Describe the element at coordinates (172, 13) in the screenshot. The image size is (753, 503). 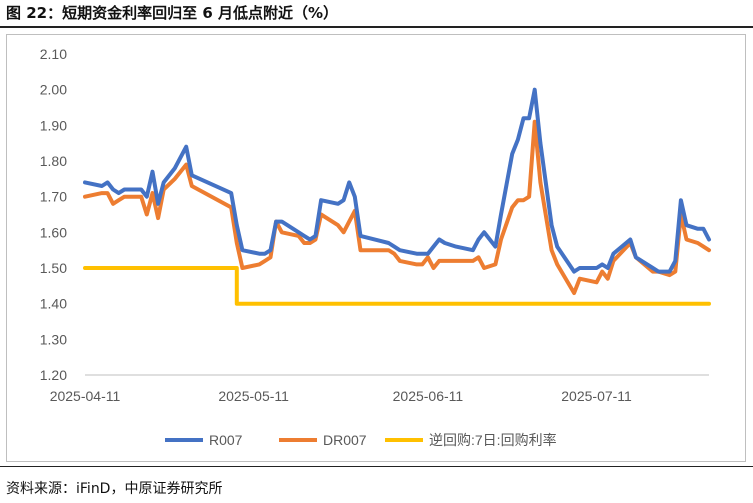
I see `figure-title: 图 22：短期资金利率回归至 6 月低点附近（%）` at that location.